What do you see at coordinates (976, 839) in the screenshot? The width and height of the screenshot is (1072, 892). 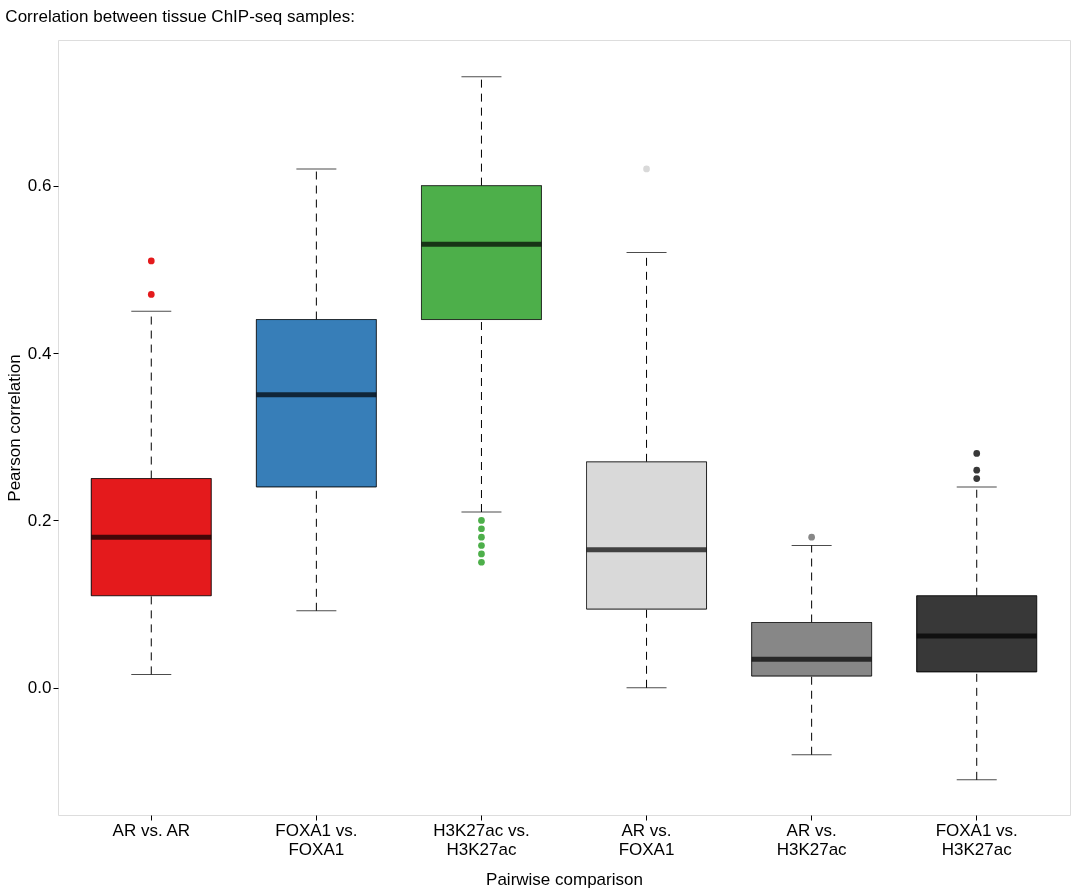 I see `x-tick-label: FOXA1 vs. H3K27ac` at bounding box center [976, 839].